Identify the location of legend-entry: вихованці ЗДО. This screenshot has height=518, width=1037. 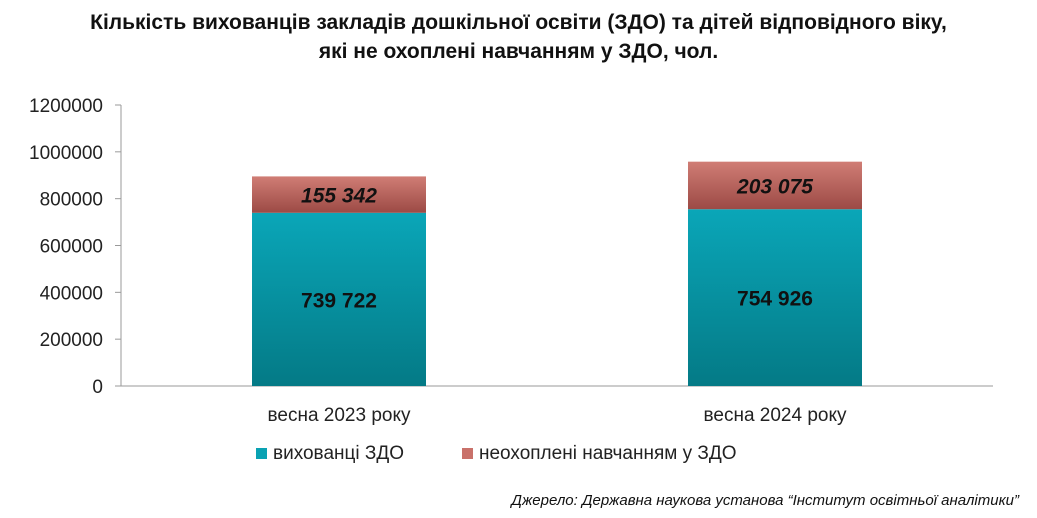
(338, 453).